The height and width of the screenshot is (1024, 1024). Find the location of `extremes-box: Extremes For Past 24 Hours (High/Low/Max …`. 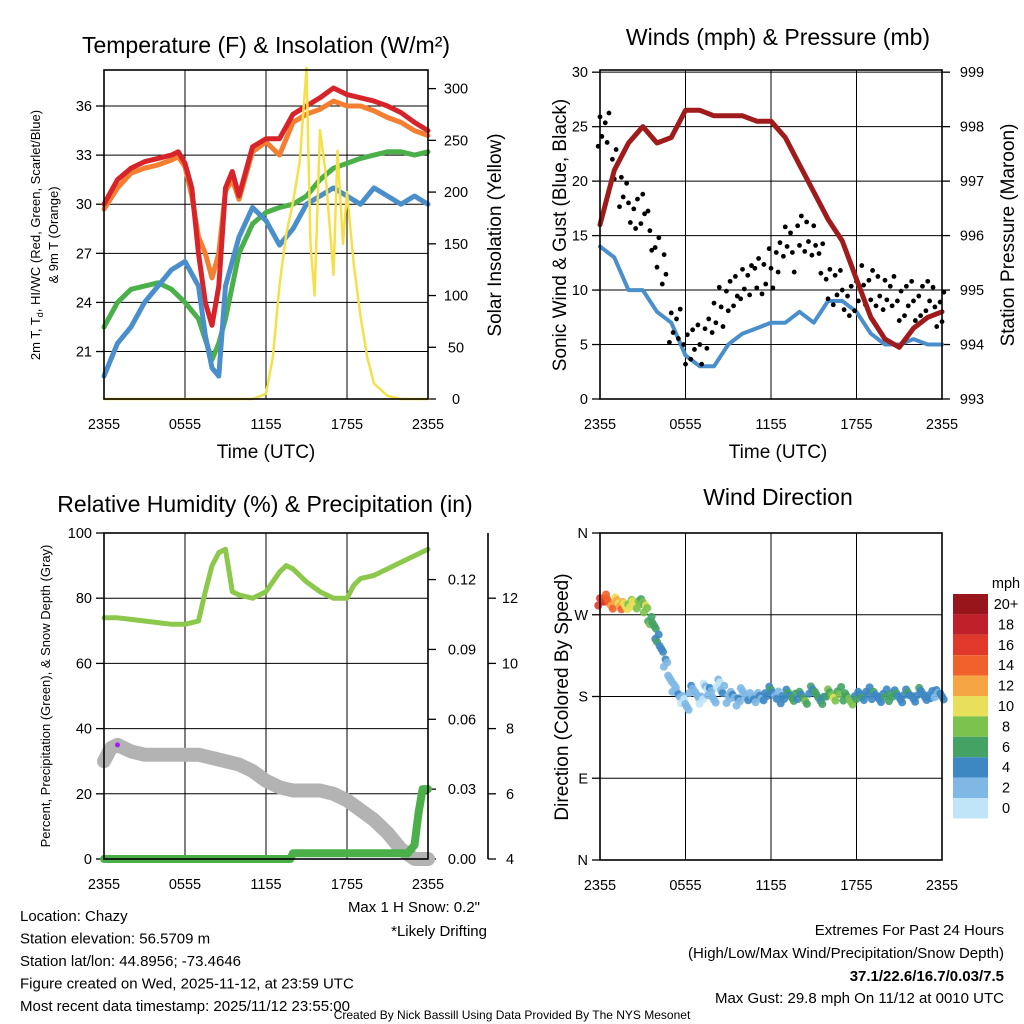

extremes-box: Extremes For Past 24 Hours (High/Low/Max … is located at coordinates (846, 964).